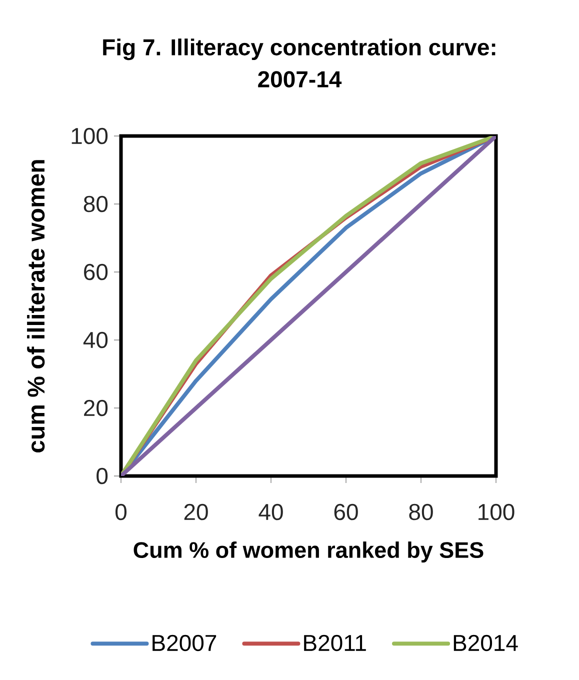  Describe the element at coordinates (90, 136) in the screenshot. I see `y-tick-label: 100` at that location.